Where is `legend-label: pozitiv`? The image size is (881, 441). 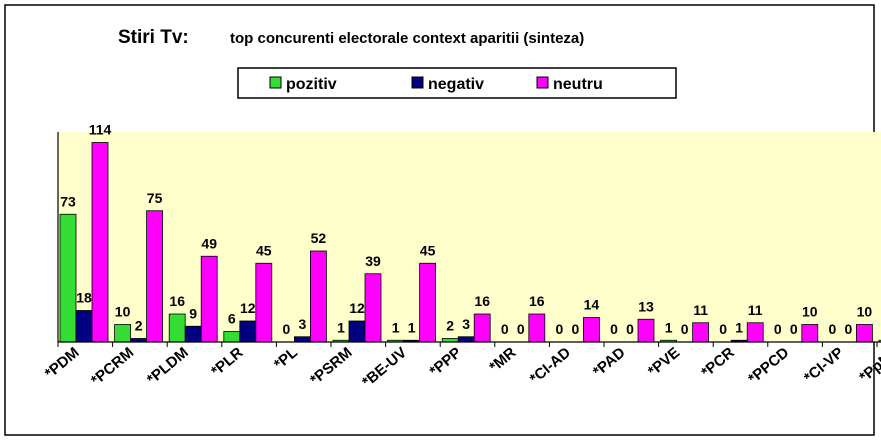
legend-label: pozitiv is located at coordinates (311, 84).